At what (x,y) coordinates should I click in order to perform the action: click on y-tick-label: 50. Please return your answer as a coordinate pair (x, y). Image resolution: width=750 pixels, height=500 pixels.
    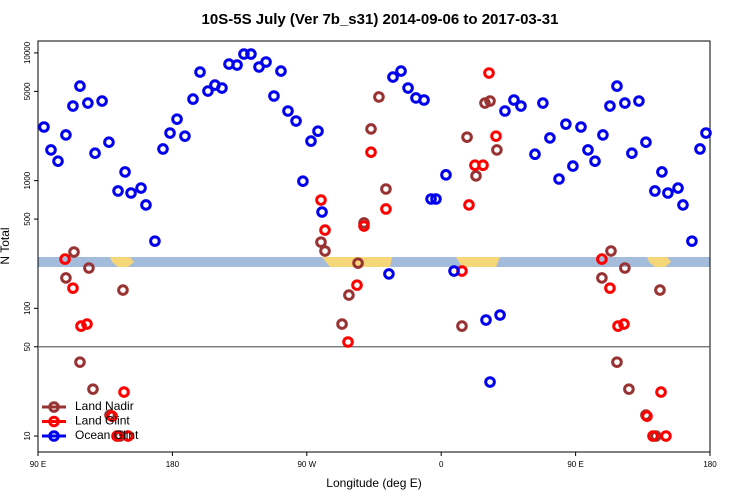
    Looking at the image, I should click on (27, 346).